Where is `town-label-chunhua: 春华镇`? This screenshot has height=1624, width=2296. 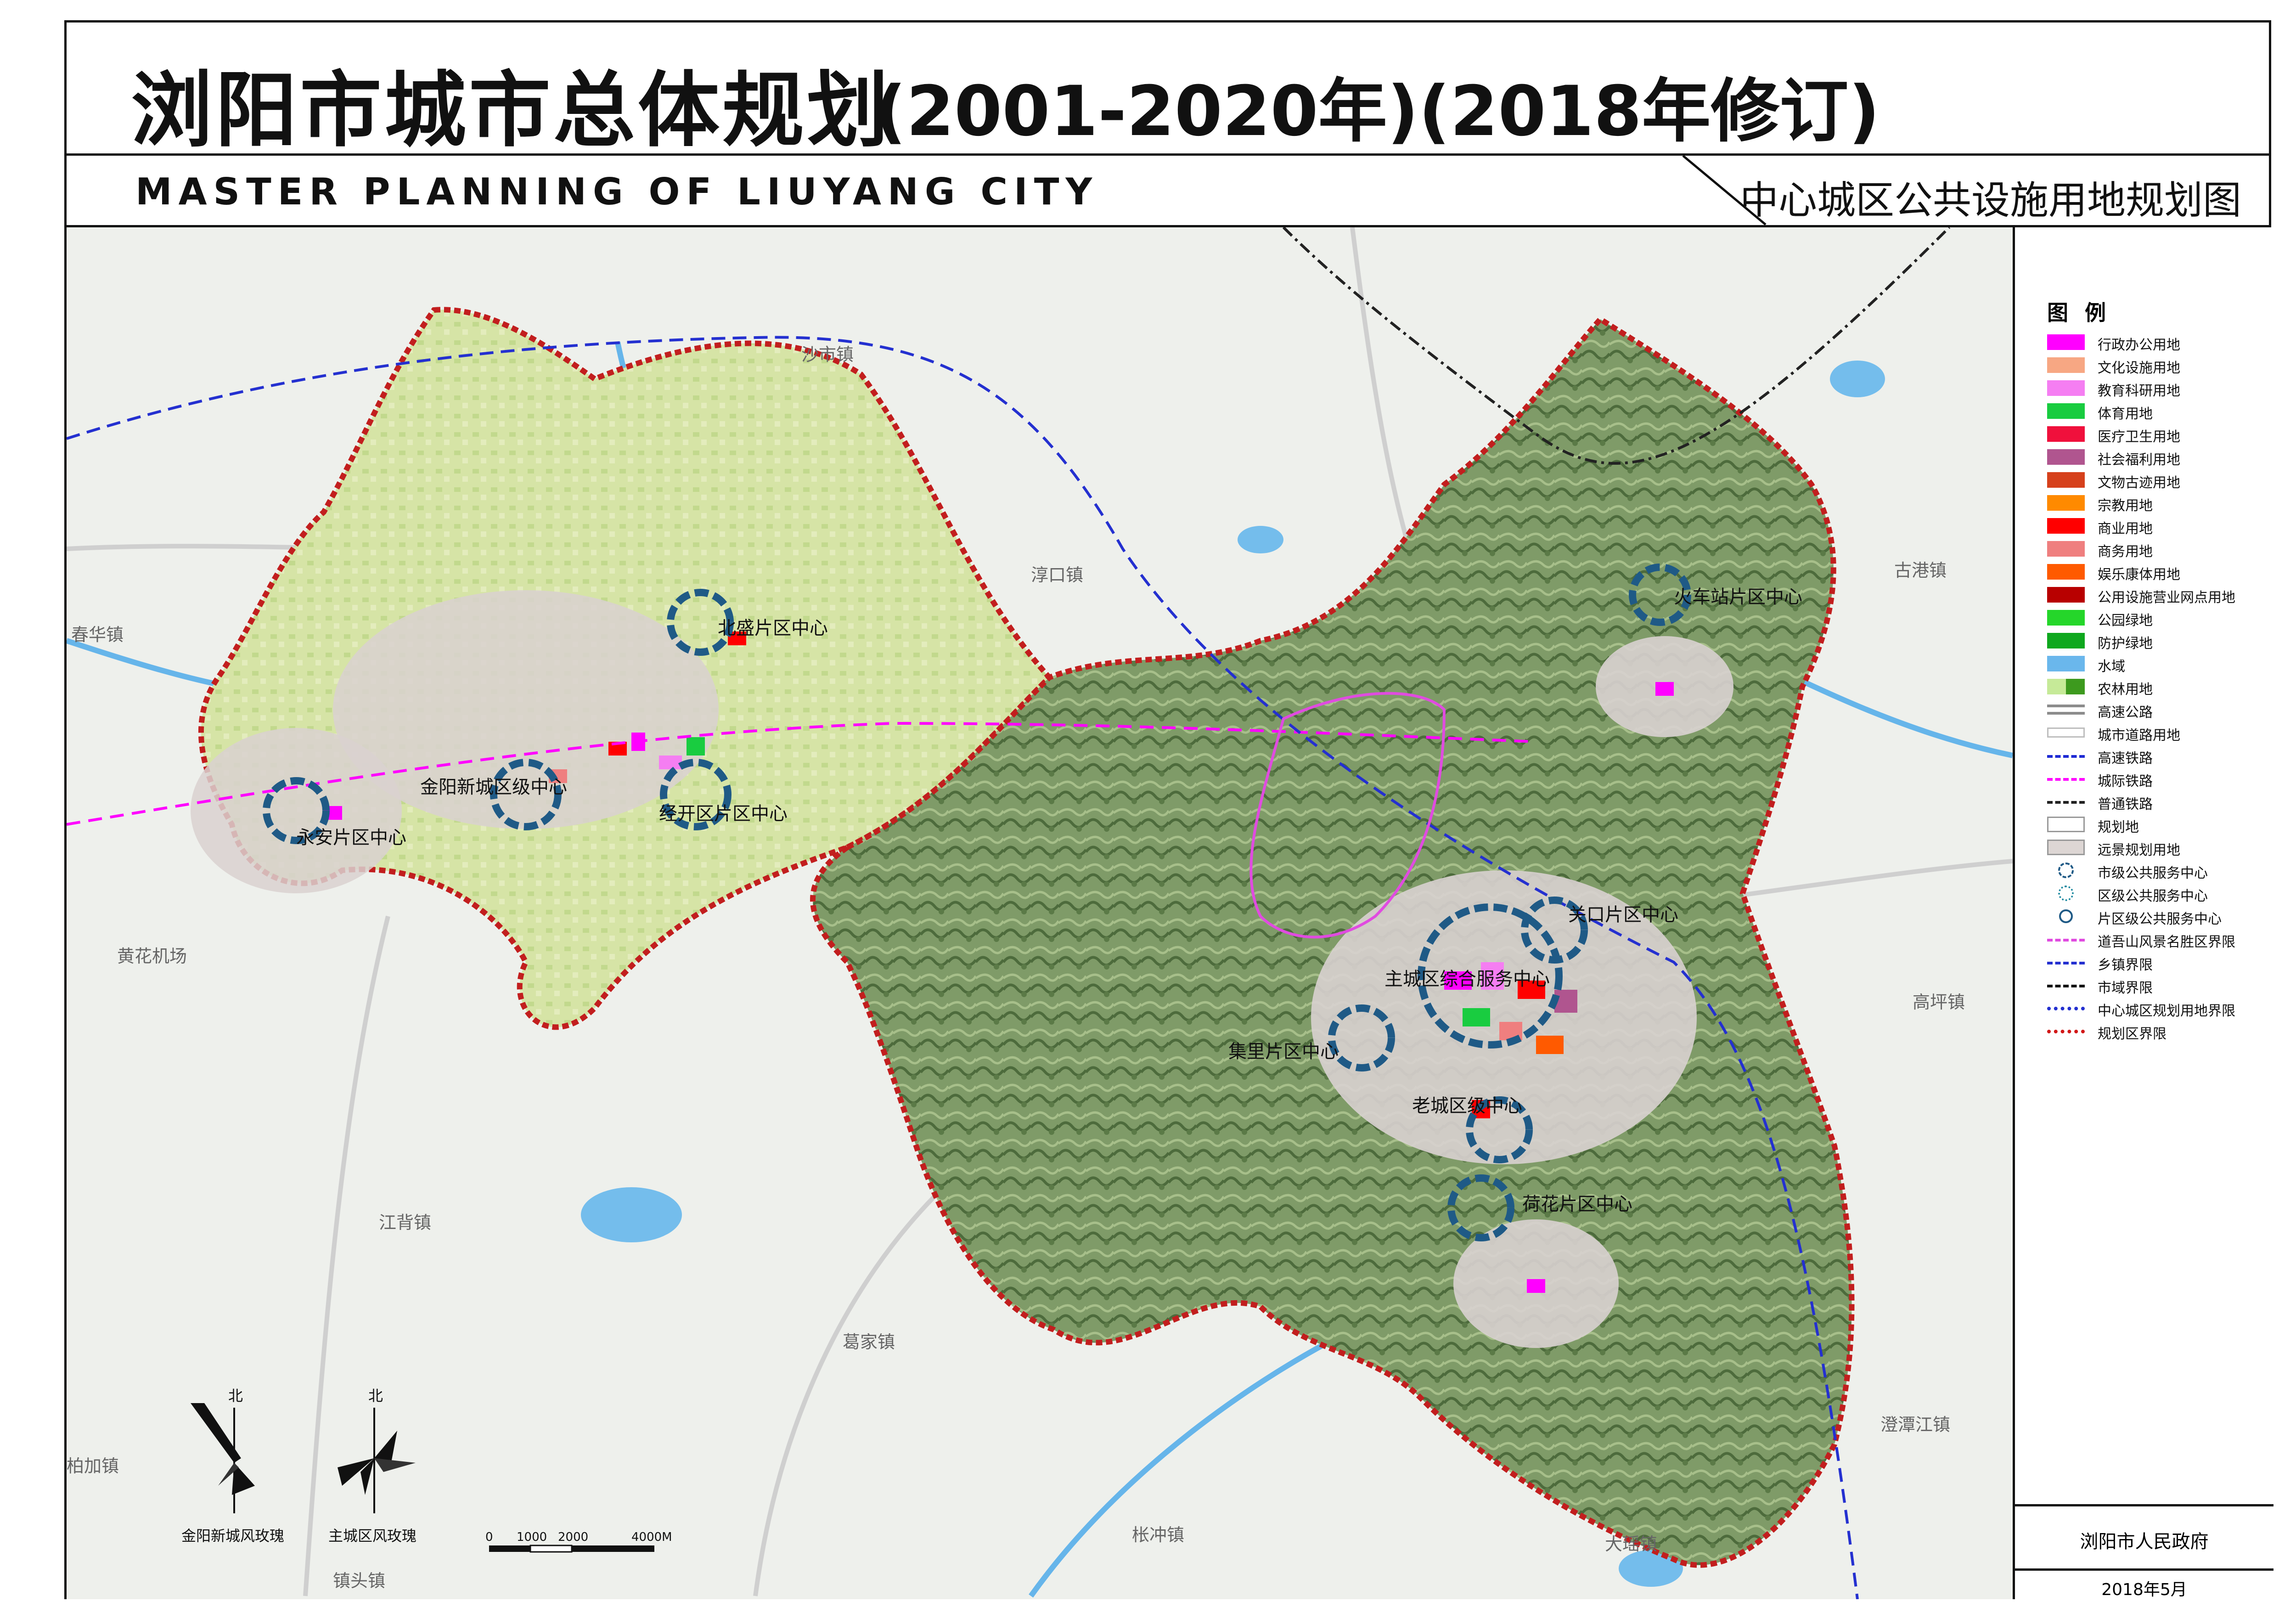
town-label-chunhua: 春华镇 is located at coordinates (97, 635).